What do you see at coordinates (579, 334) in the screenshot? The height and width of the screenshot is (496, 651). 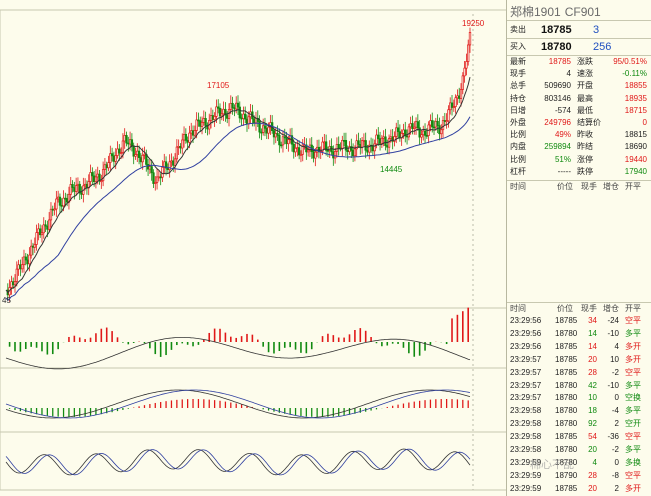 I see `tick-row: 23:29:56 18780 14 -10 多平` at bounding box center [579, 334].